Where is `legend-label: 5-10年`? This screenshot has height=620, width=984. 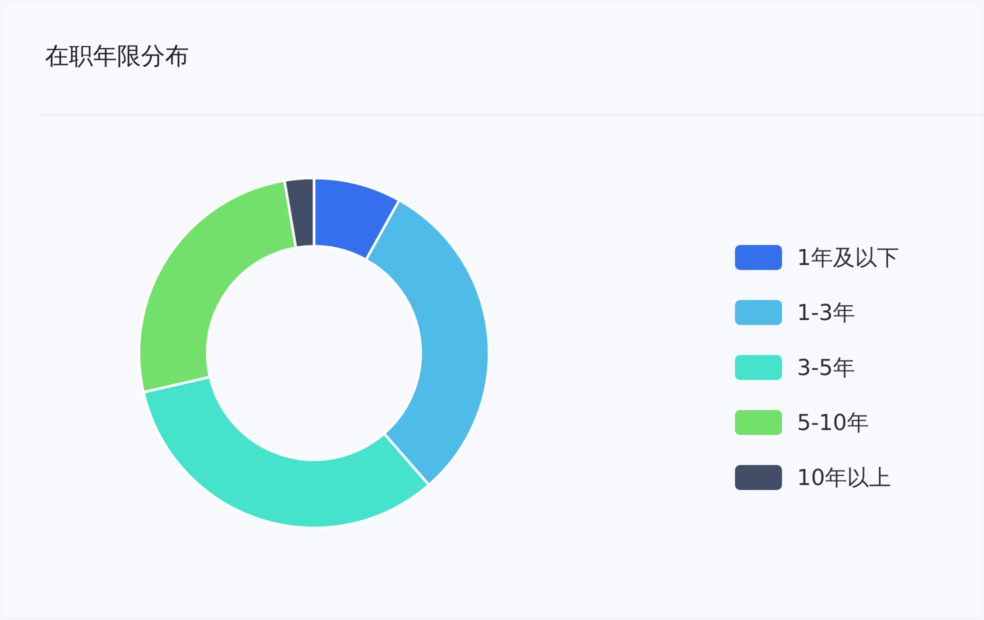 legend-label: 5-10年 is located at coordinates (833, 423).